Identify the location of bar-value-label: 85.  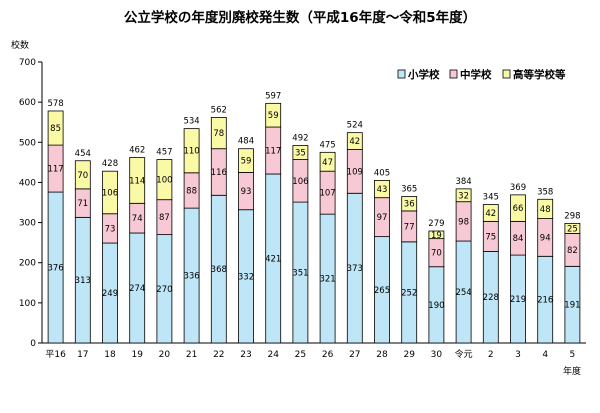
(55, 129).